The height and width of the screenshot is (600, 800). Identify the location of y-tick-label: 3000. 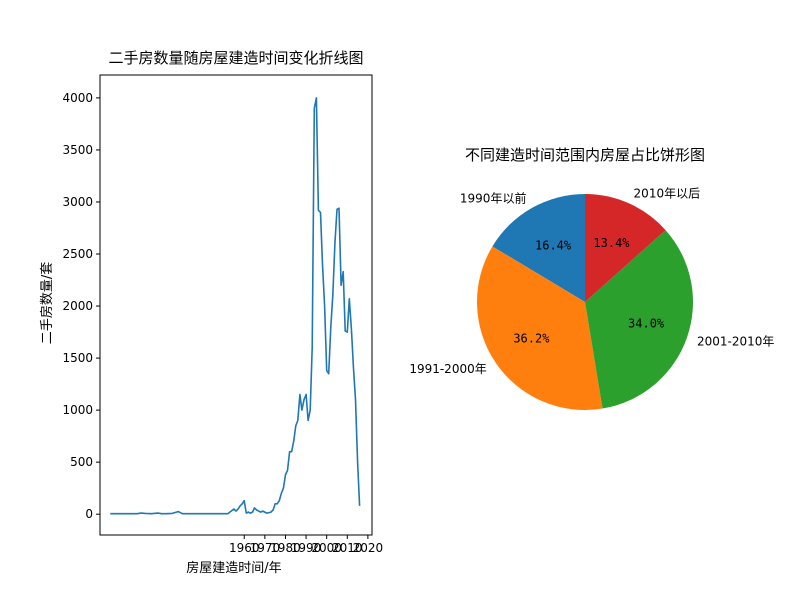
(77, 202).